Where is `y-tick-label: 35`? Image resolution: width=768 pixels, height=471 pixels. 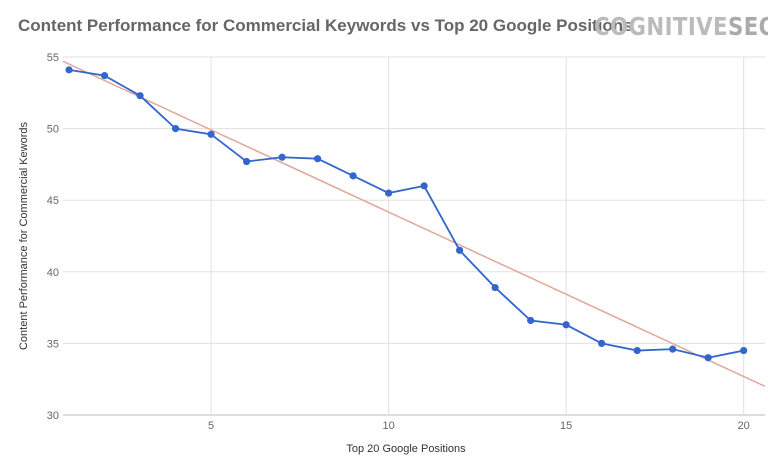
y-tick-label: 35 is located at coordinates (53, 344).